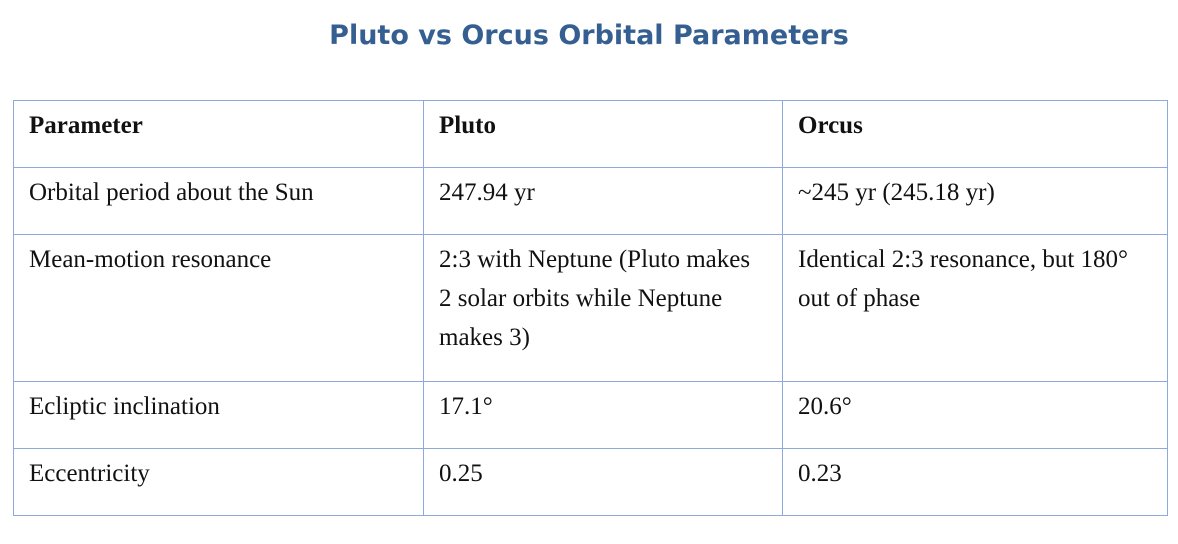 This screenshot has height=544, width=1178. I want to click on row: Eccentricity 0.25 0.23, so click(590, 482).